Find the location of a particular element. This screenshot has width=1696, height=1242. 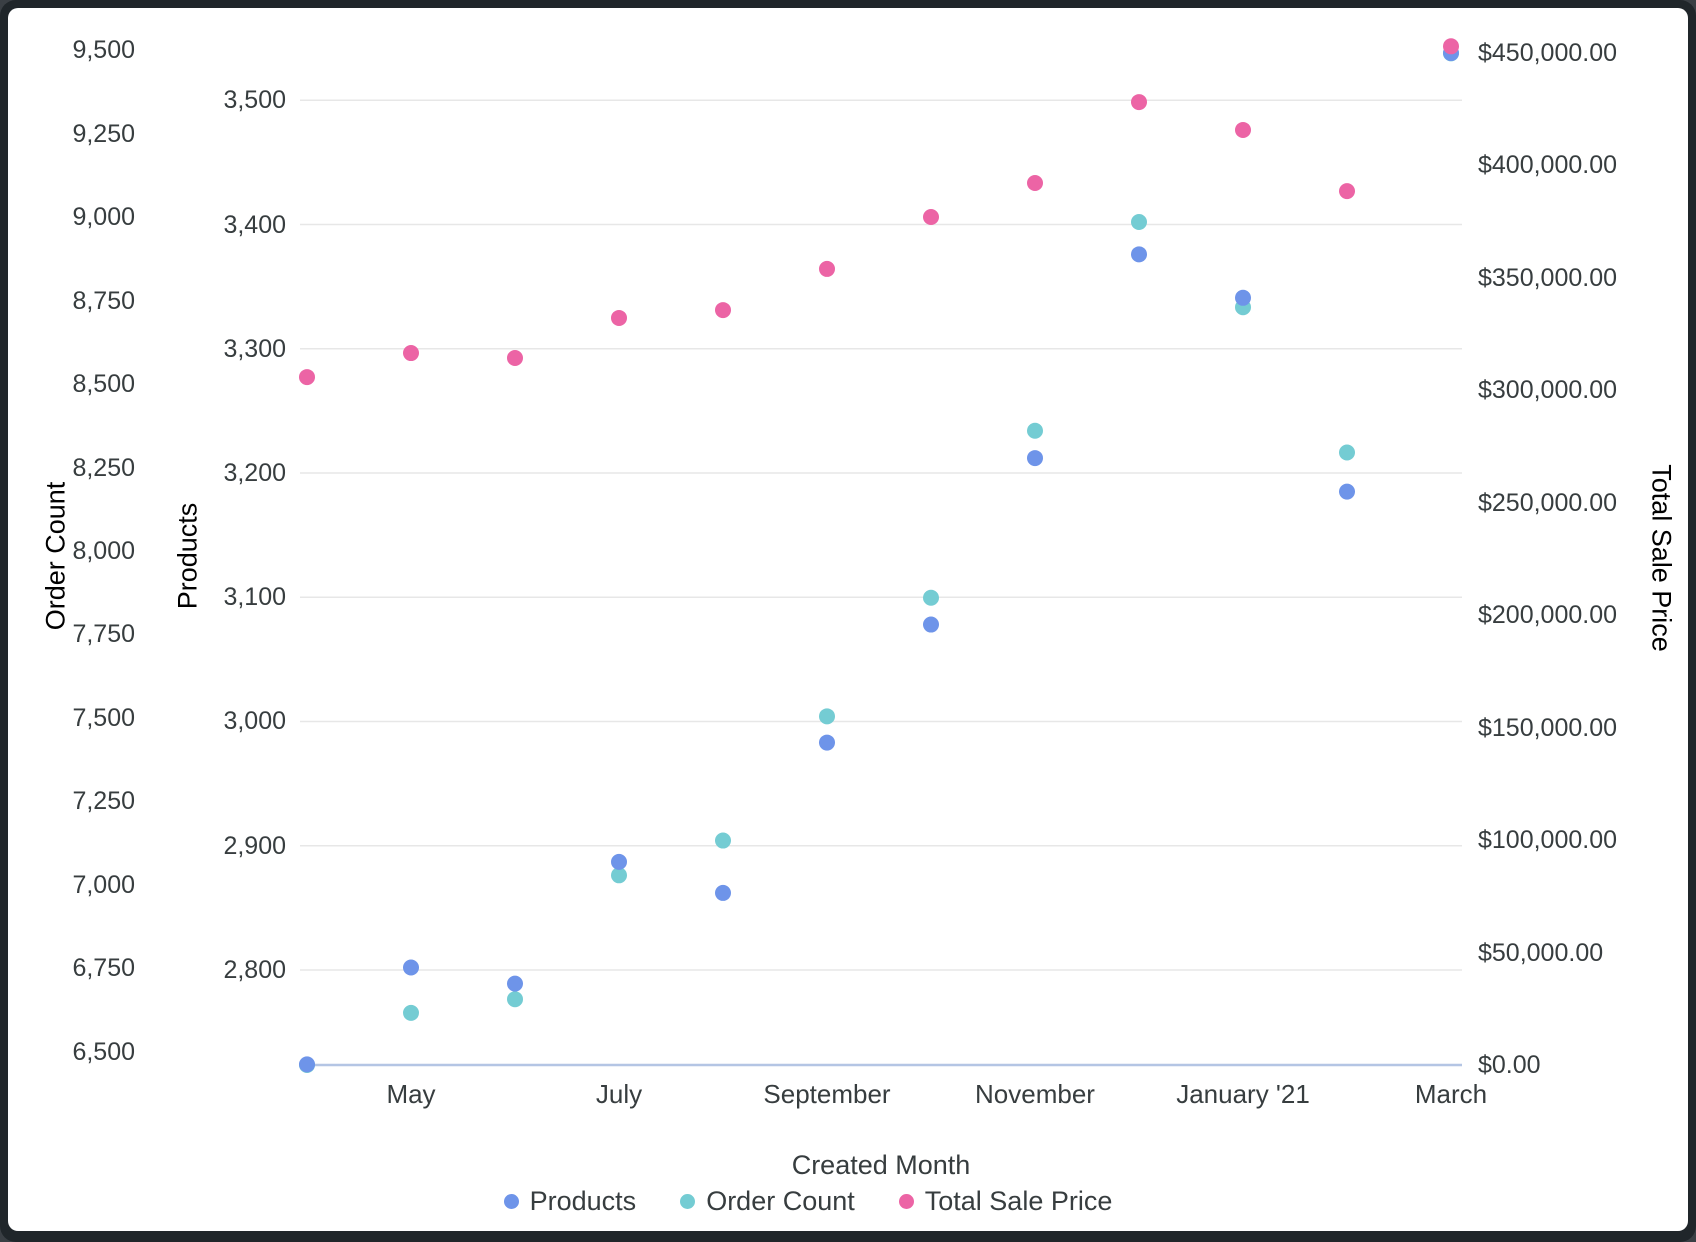

order-count-axis-title: Order Count is located at coordinates (55, 556).